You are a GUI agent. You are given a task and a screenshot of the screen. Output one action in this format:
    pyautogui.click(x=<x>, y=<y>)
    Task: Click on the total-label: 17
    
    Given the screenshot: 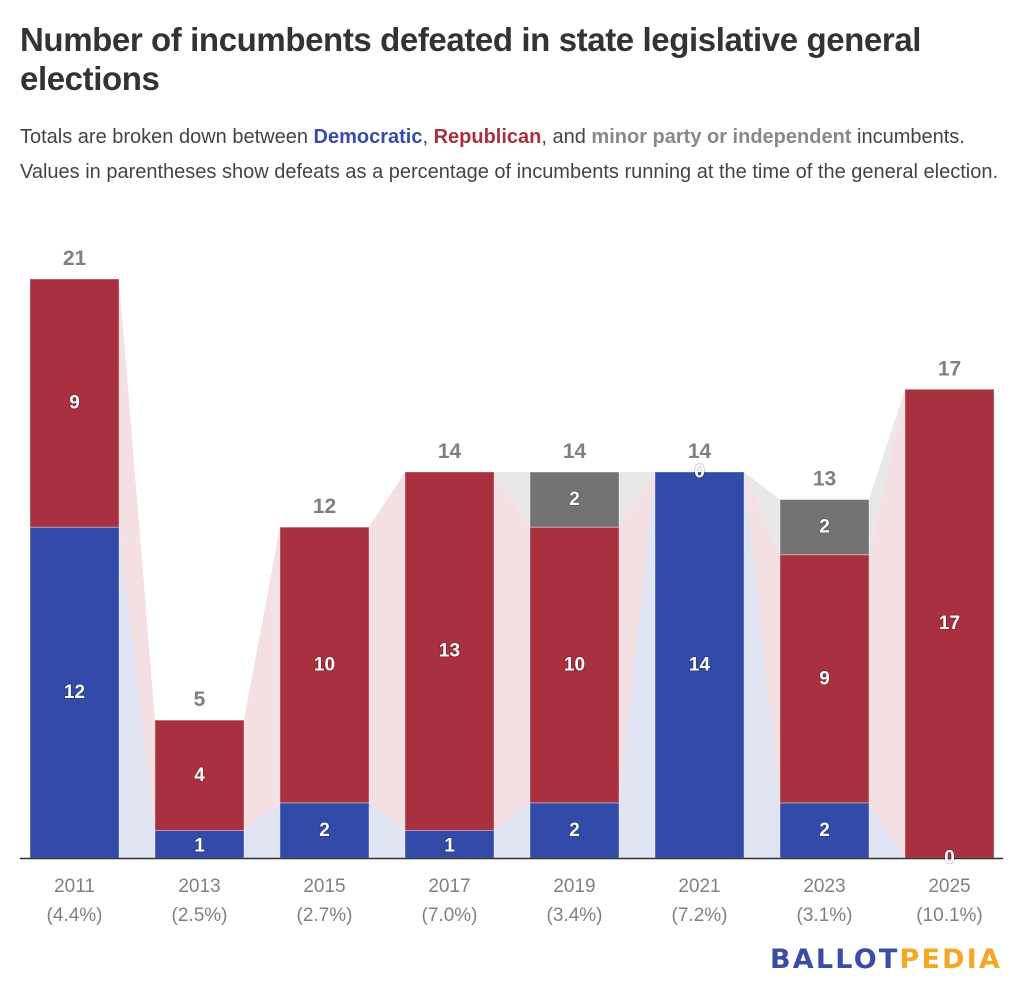 What is the action you would take?
    pyautogui.click(x=949, y=368)
    